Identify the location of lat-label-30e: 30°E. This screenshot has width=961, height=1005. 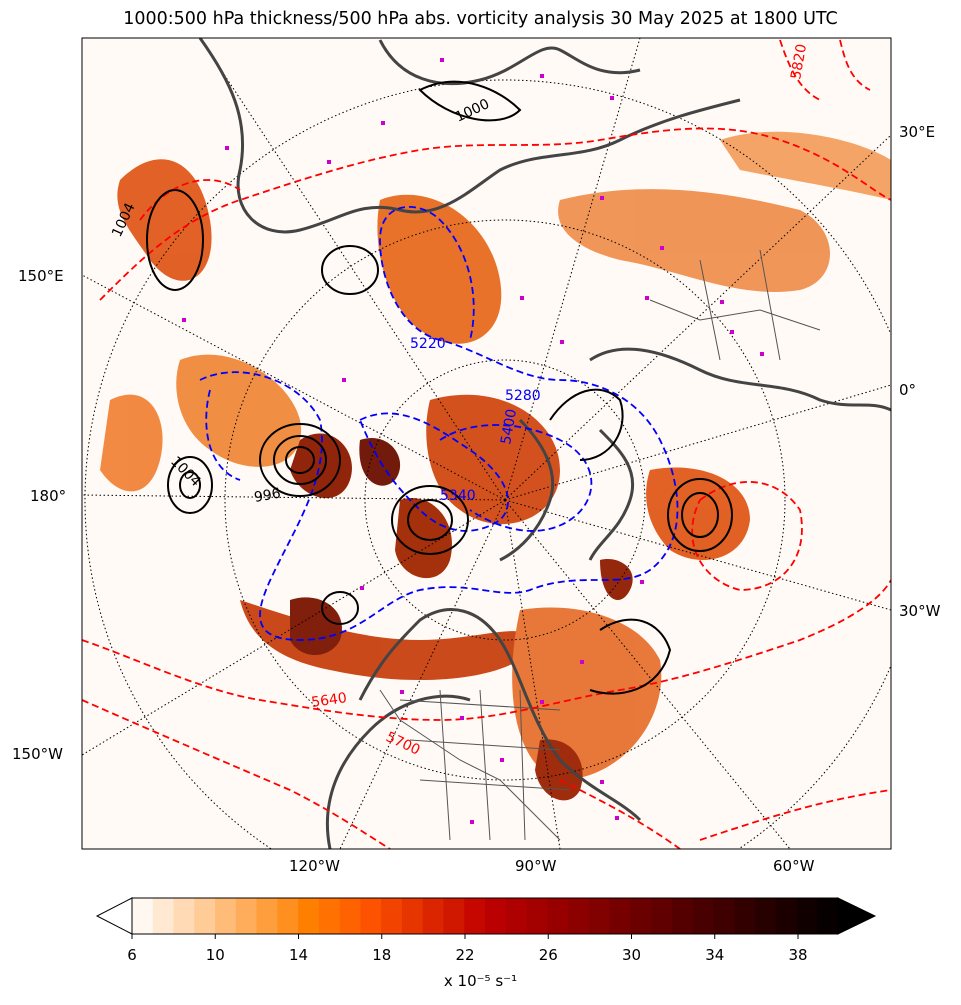
(917, 132).